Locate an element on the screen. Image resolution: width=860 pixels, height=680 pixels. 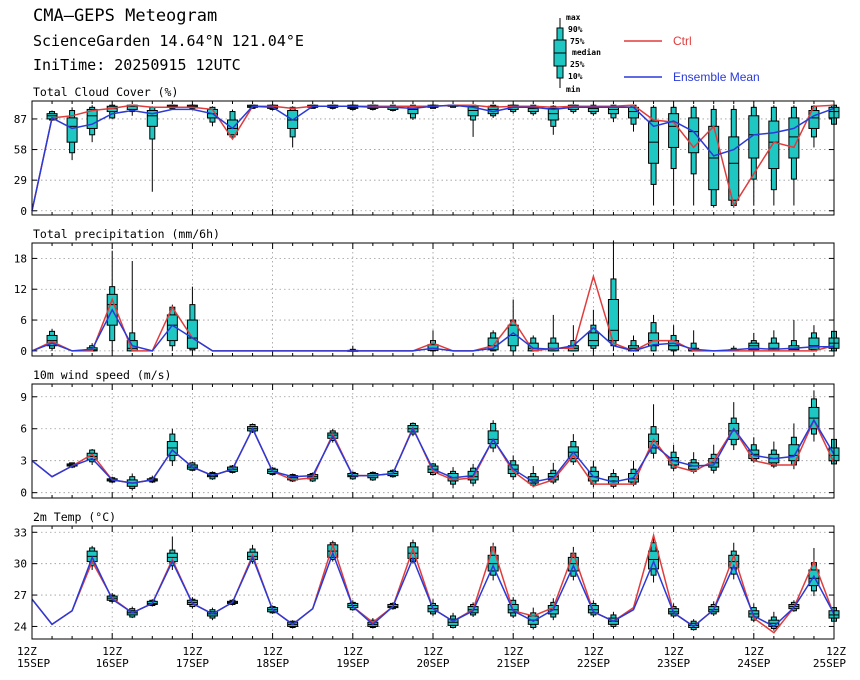
y-tick-label: 33 is located at coordinates (20, 532).